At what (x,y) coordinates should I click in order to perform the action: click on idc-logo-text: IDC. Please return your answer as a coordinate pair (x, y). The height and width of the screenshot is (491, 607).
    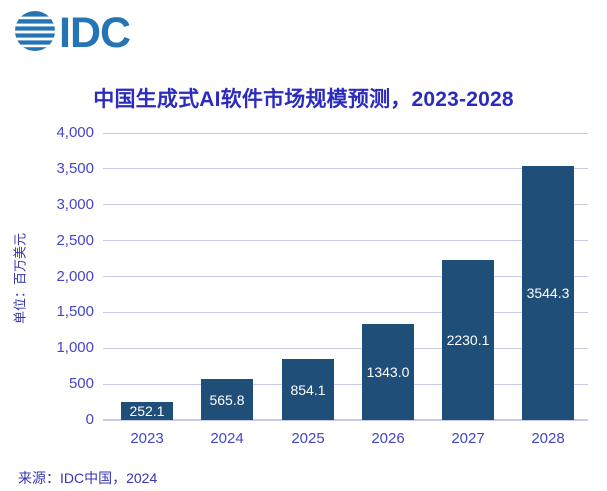
    Looking at the image, I should click on (94, 31).